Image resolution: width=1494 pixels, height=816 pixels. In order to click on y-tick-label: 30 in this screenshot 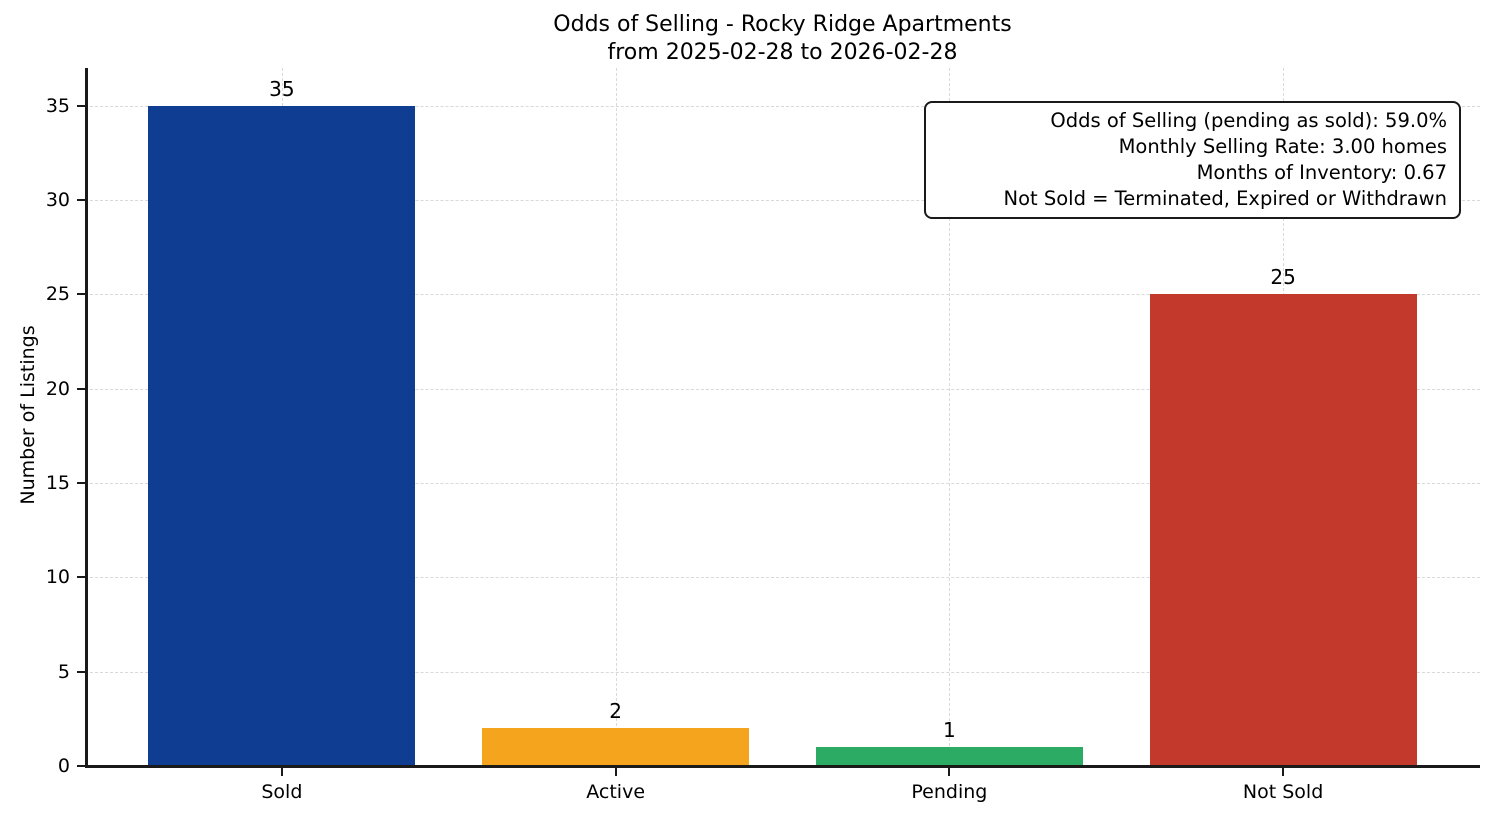, I will do `click(57, 200)`.